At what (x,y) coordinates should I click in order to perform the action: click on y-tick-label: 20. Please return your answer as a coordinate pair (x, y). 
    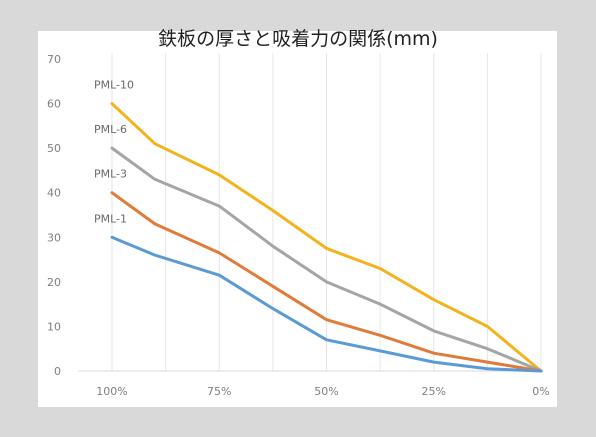
    Looking at the image, I should click on (54, 282).